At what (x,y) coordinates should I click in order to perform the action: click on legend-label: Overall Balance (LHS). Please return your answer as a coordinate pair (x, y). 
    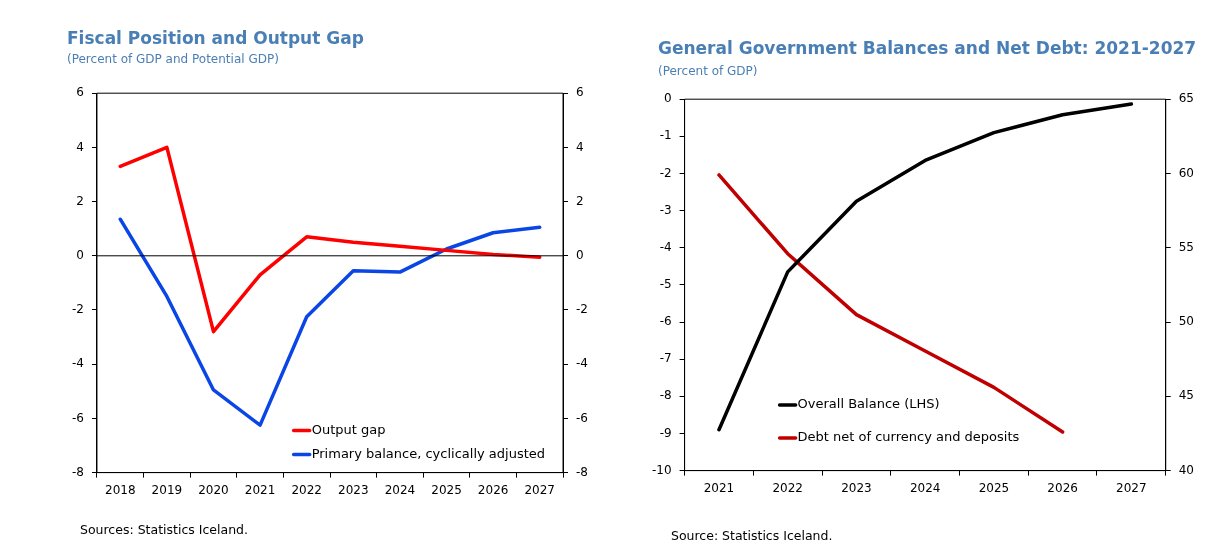
    Looking at the image, I should click on (868, 404).